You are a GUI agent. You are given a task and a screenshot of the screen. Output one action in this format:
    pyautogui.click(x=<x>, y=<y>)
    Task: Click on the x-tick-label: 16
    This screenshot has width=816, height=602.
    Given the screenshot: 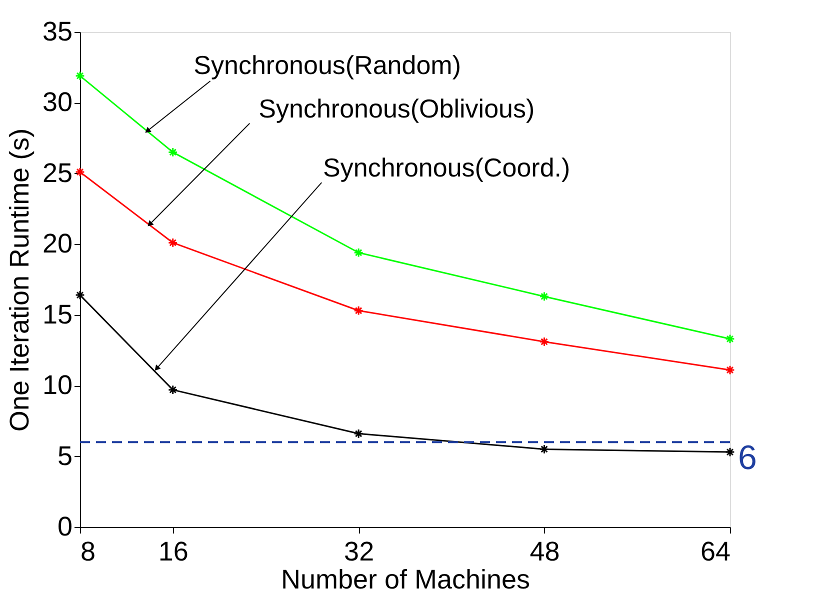 What is the action you would take?
    pyautogui.click(x=173, y=551)
    